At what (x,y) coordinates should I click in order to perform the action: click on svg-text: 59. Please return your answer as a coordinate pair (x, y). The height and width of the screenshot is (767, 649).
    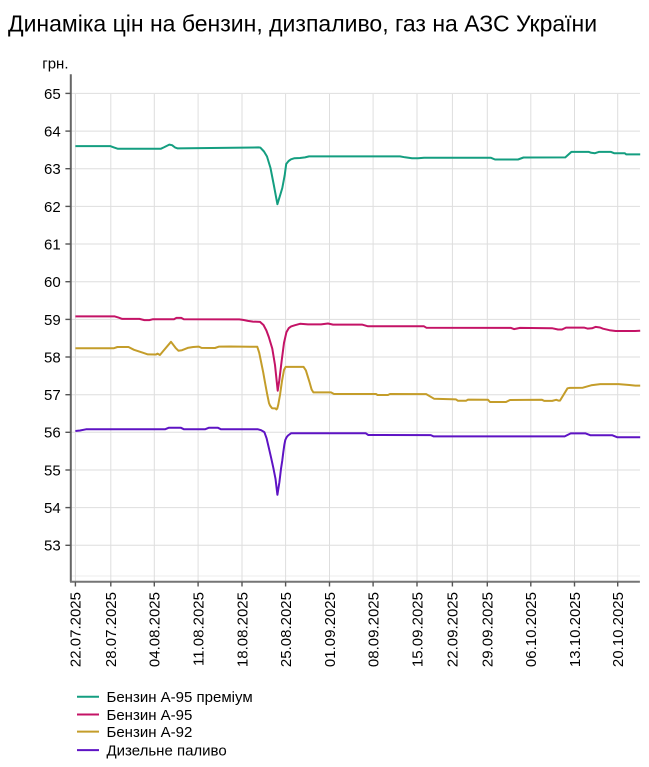
    Looking at the image, I should click on (52, 320).